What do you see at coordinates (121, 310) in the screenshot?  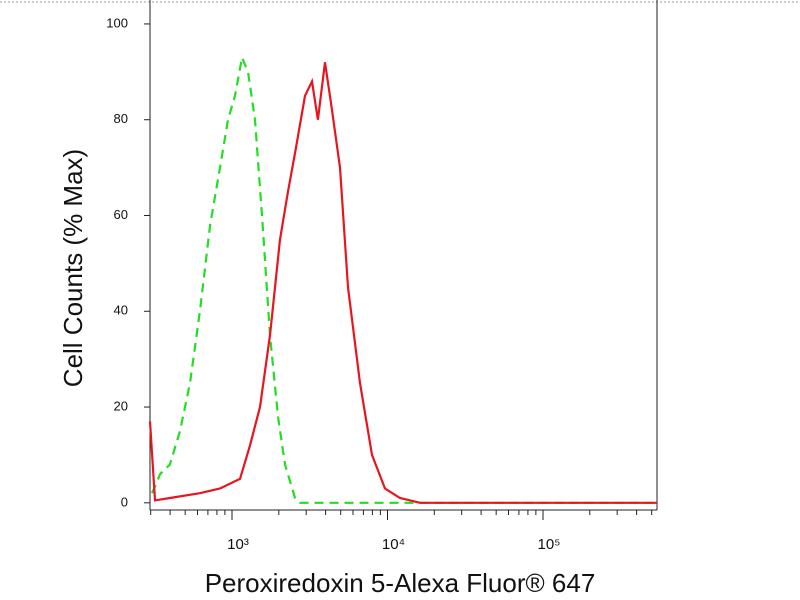 I see `y-tick-label: 40` at bounding box center [121, 310].